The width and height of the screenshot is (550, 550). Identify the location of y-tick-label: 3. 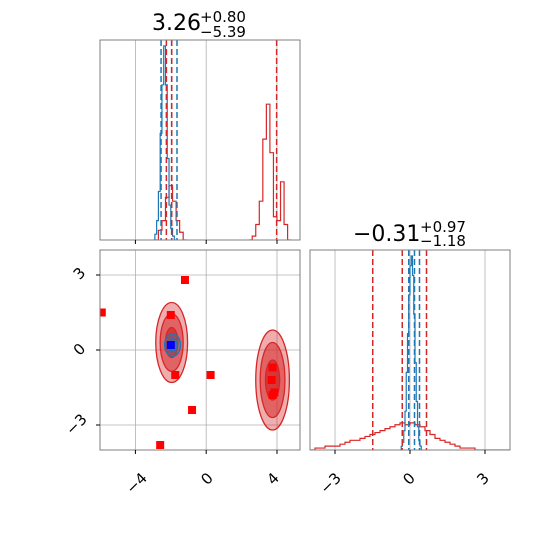
(79, 273).